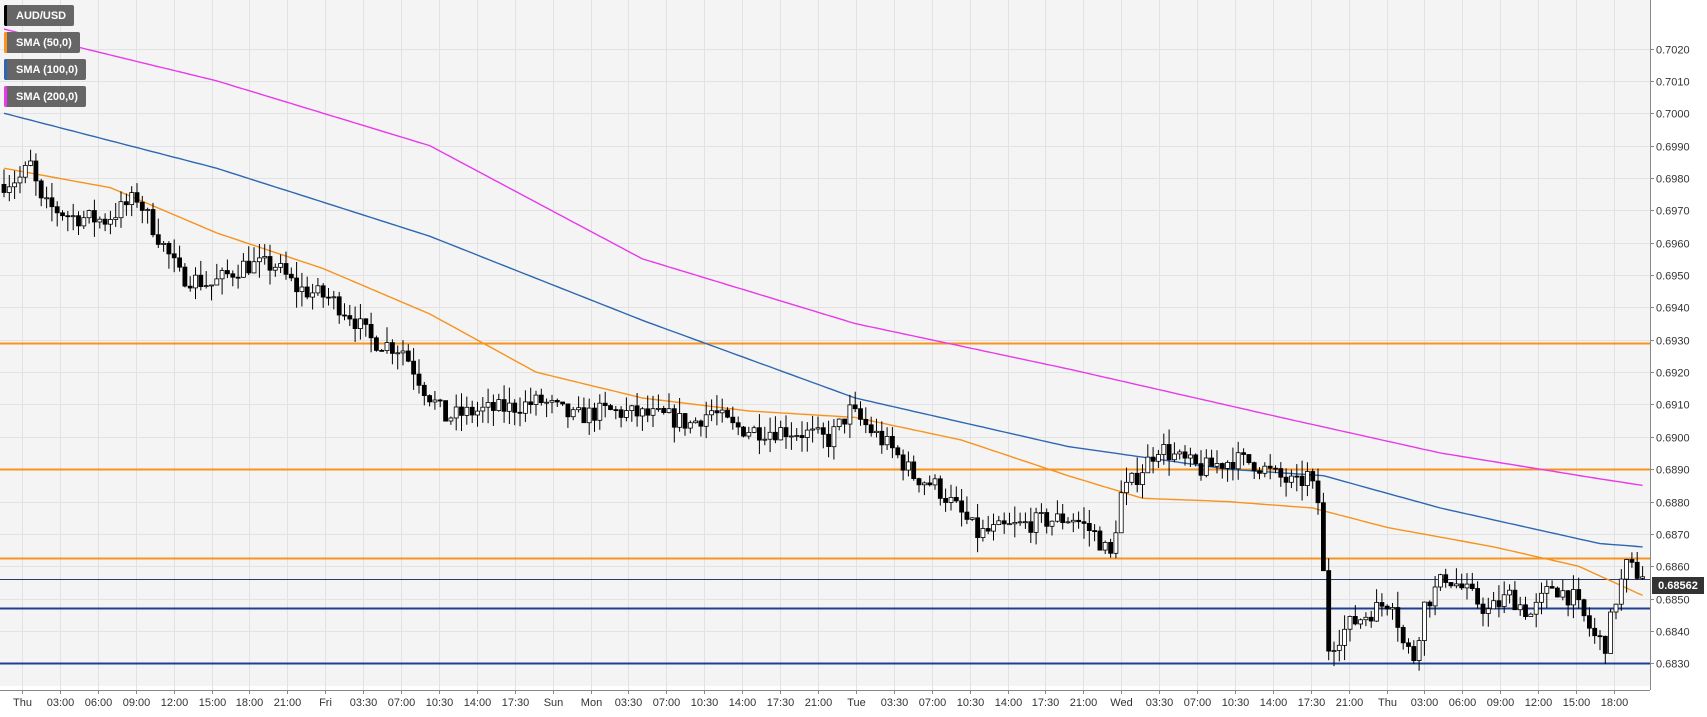  Describe the element at coordinates (1678, 585) in the screenshot. I see `current-price-tag: 0.68562` at that location.